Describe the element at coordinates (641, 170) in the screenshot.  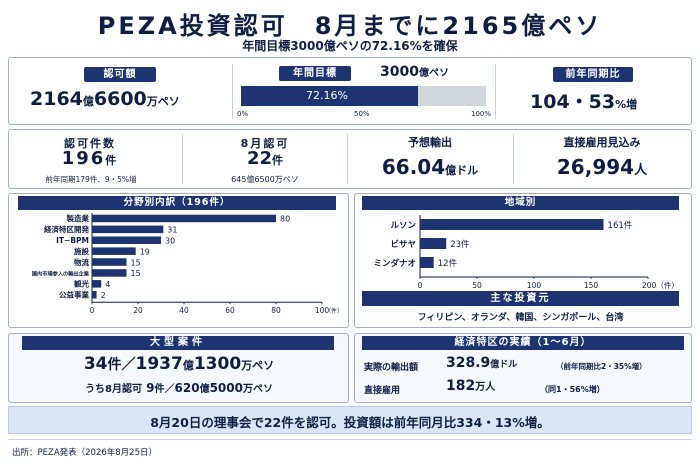
I see `jobs-unit: 人` at that location.